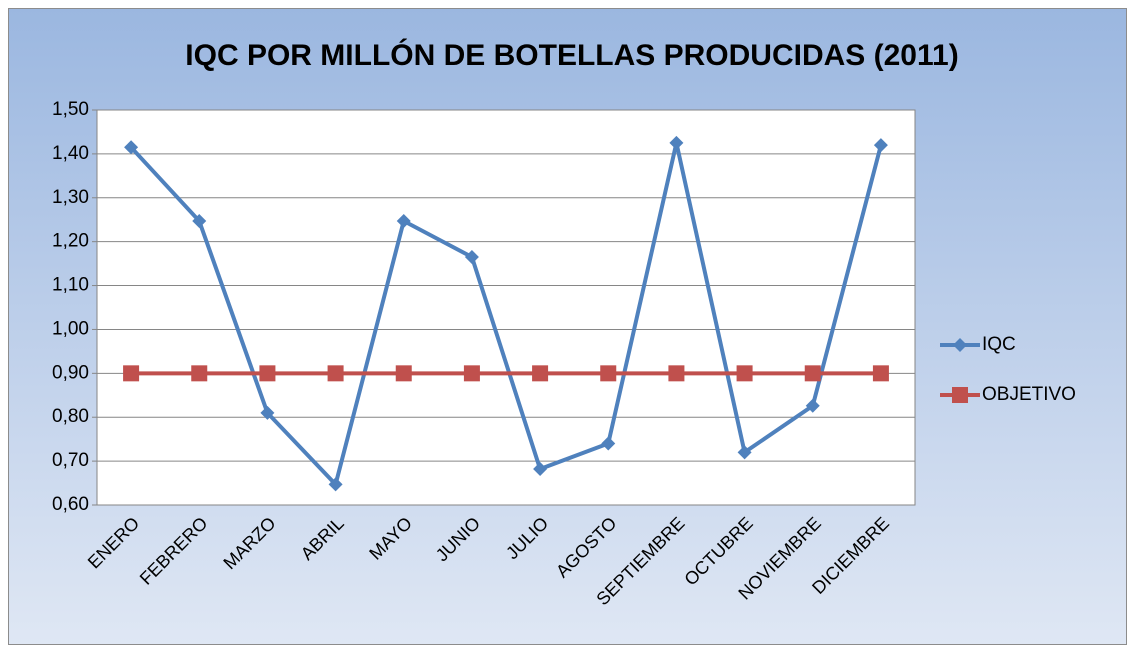 The width and height of the screenshot is (1135, 653). Describe the element at coordinates (70, 109) in the screenshot. I see `y-tick-label: 1,50` at that location.